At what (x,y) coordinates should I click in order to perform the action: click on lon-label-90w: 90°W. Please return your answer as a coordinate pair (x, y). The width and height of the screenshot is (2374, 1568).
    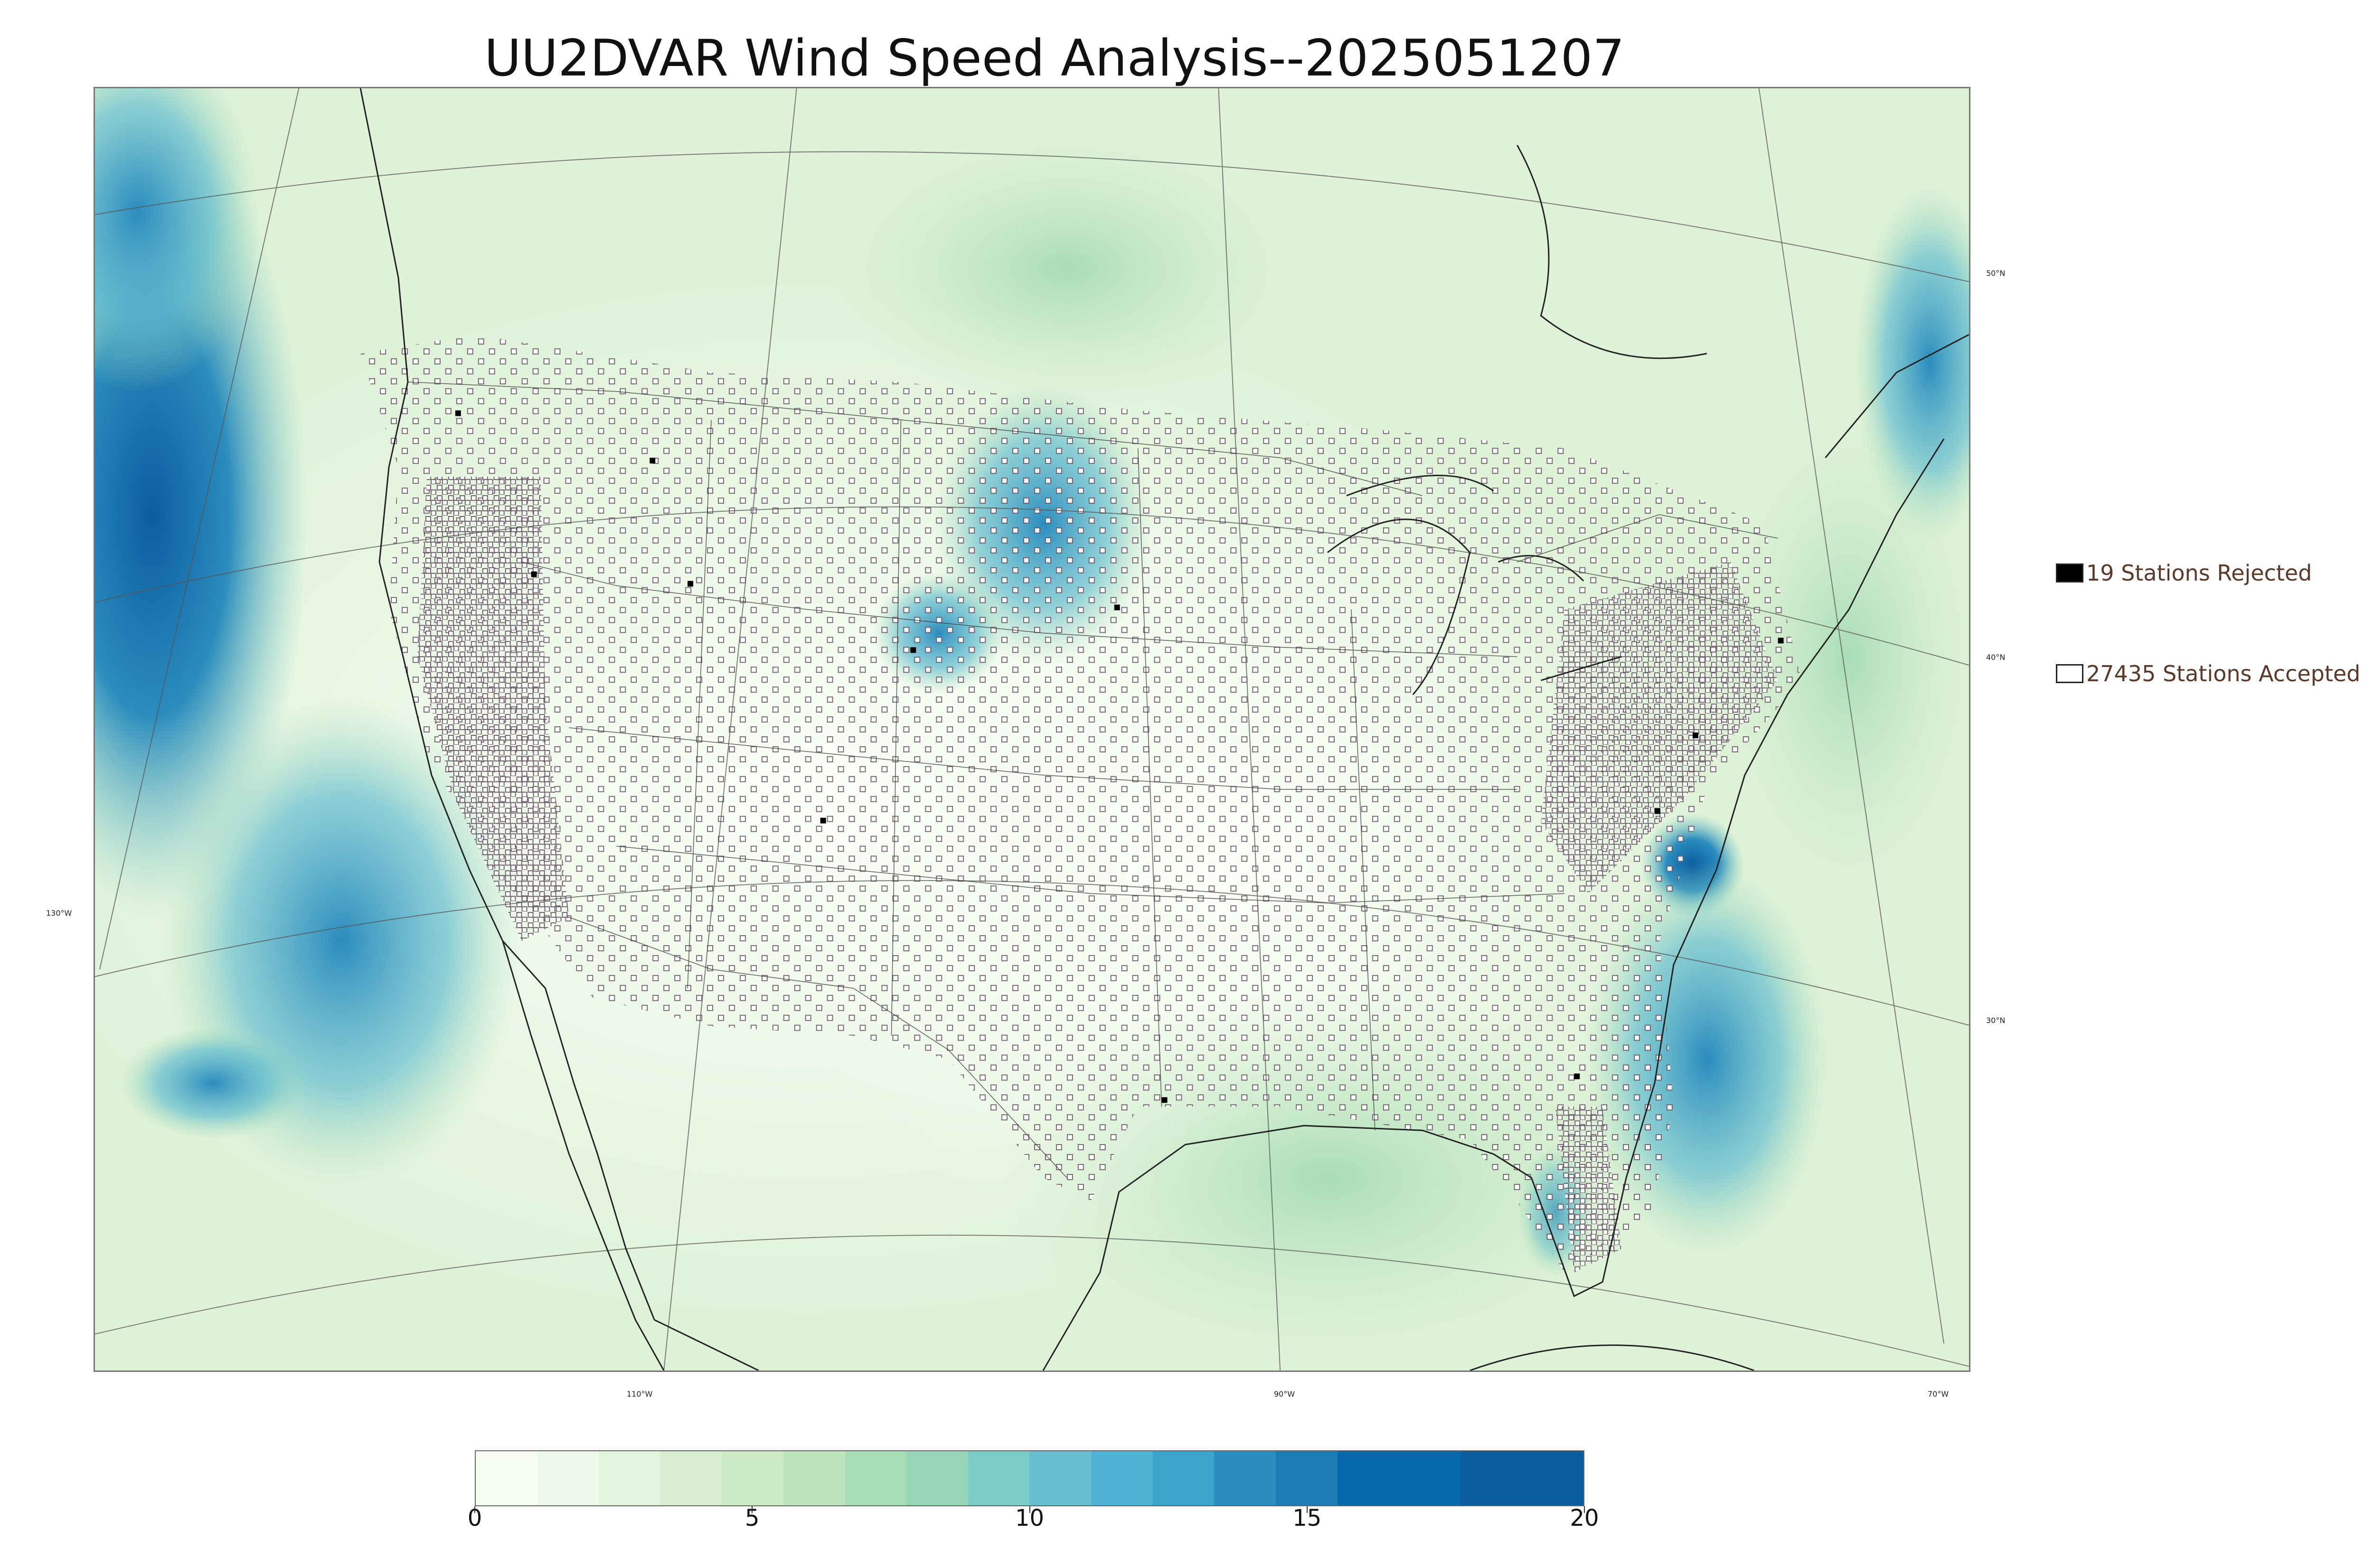
    Looking at the image, I should click on (1284, 1394).